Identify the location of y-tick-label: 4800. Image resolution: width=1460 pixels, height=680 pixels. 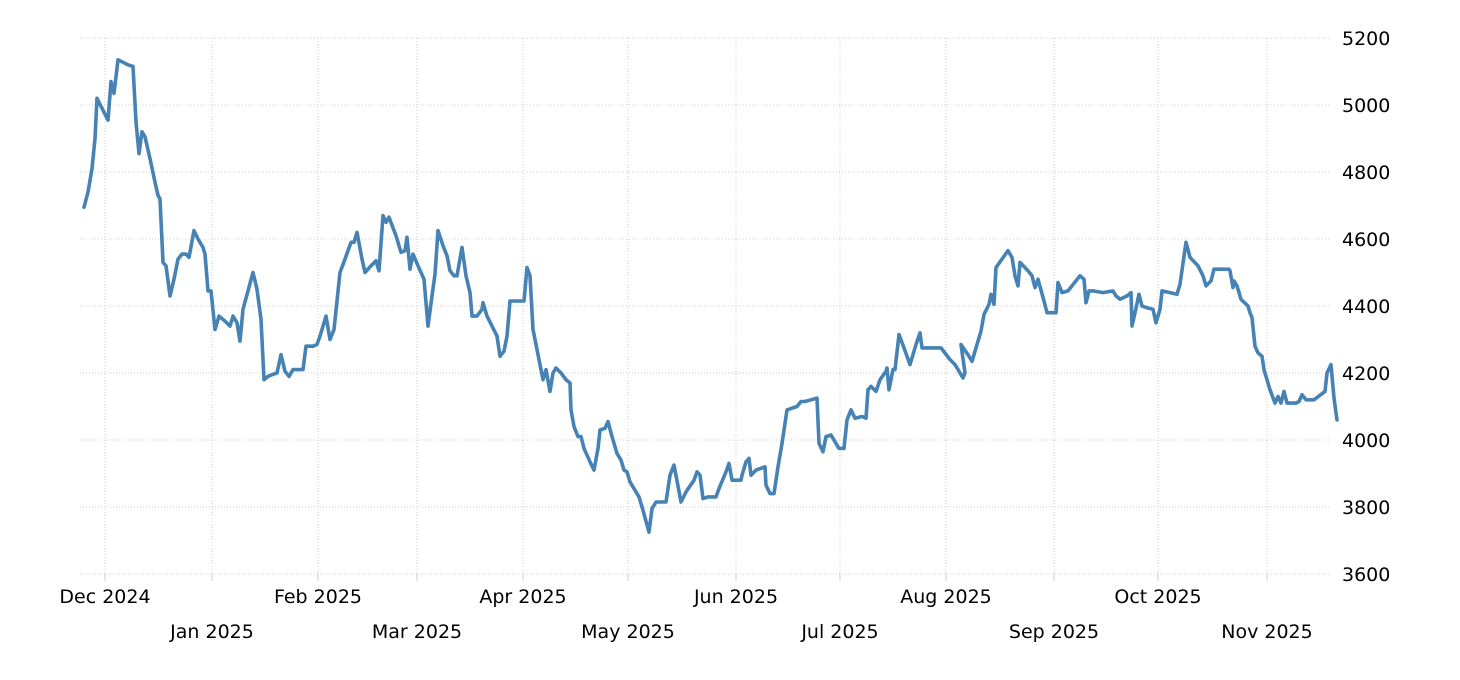
(1366, 173).